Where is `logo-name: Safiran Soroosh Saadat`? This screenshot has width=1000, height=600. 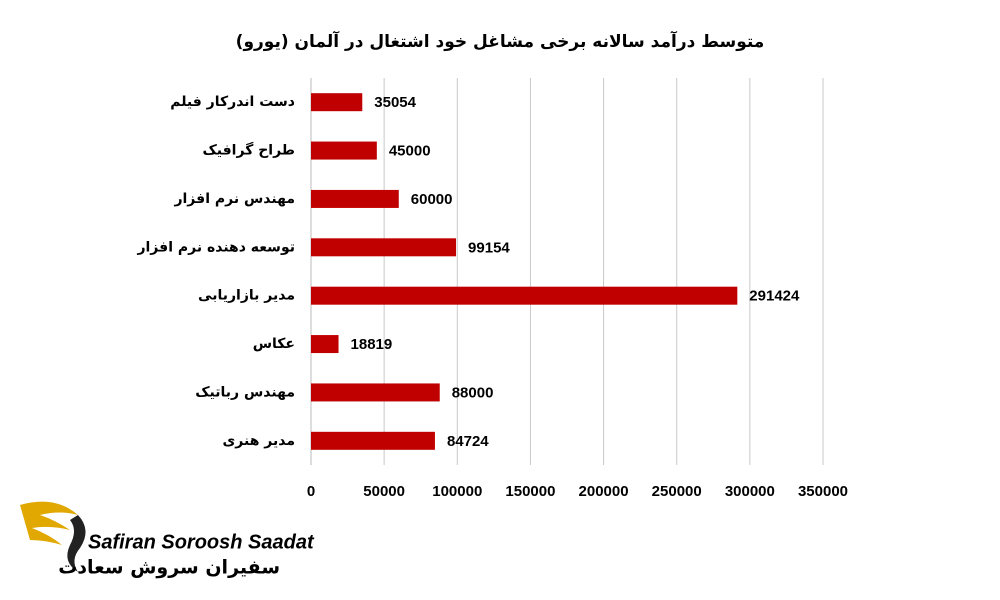
logo-name: Safiran Soroosh Saadat is located at coordinates (201, 542).